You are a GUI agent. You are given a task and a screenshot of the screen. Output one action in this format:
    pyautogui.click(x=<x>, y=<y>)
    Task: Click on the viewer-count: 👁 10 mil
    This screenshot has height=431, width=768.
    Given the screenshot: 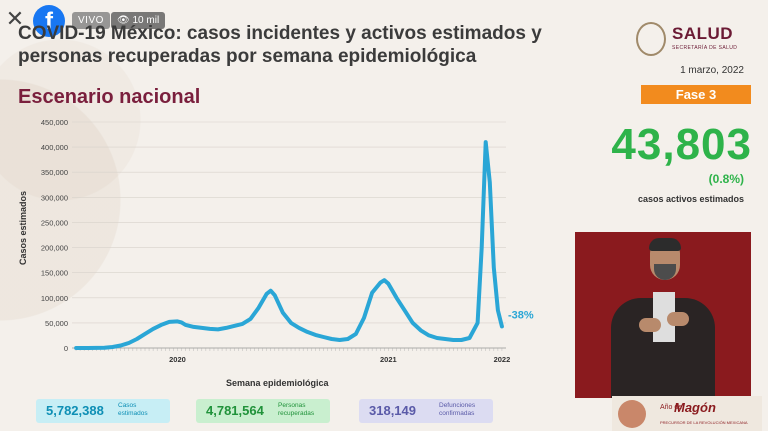 What is the action you would take?
    pyautogui.click(x=138, y=20)
    